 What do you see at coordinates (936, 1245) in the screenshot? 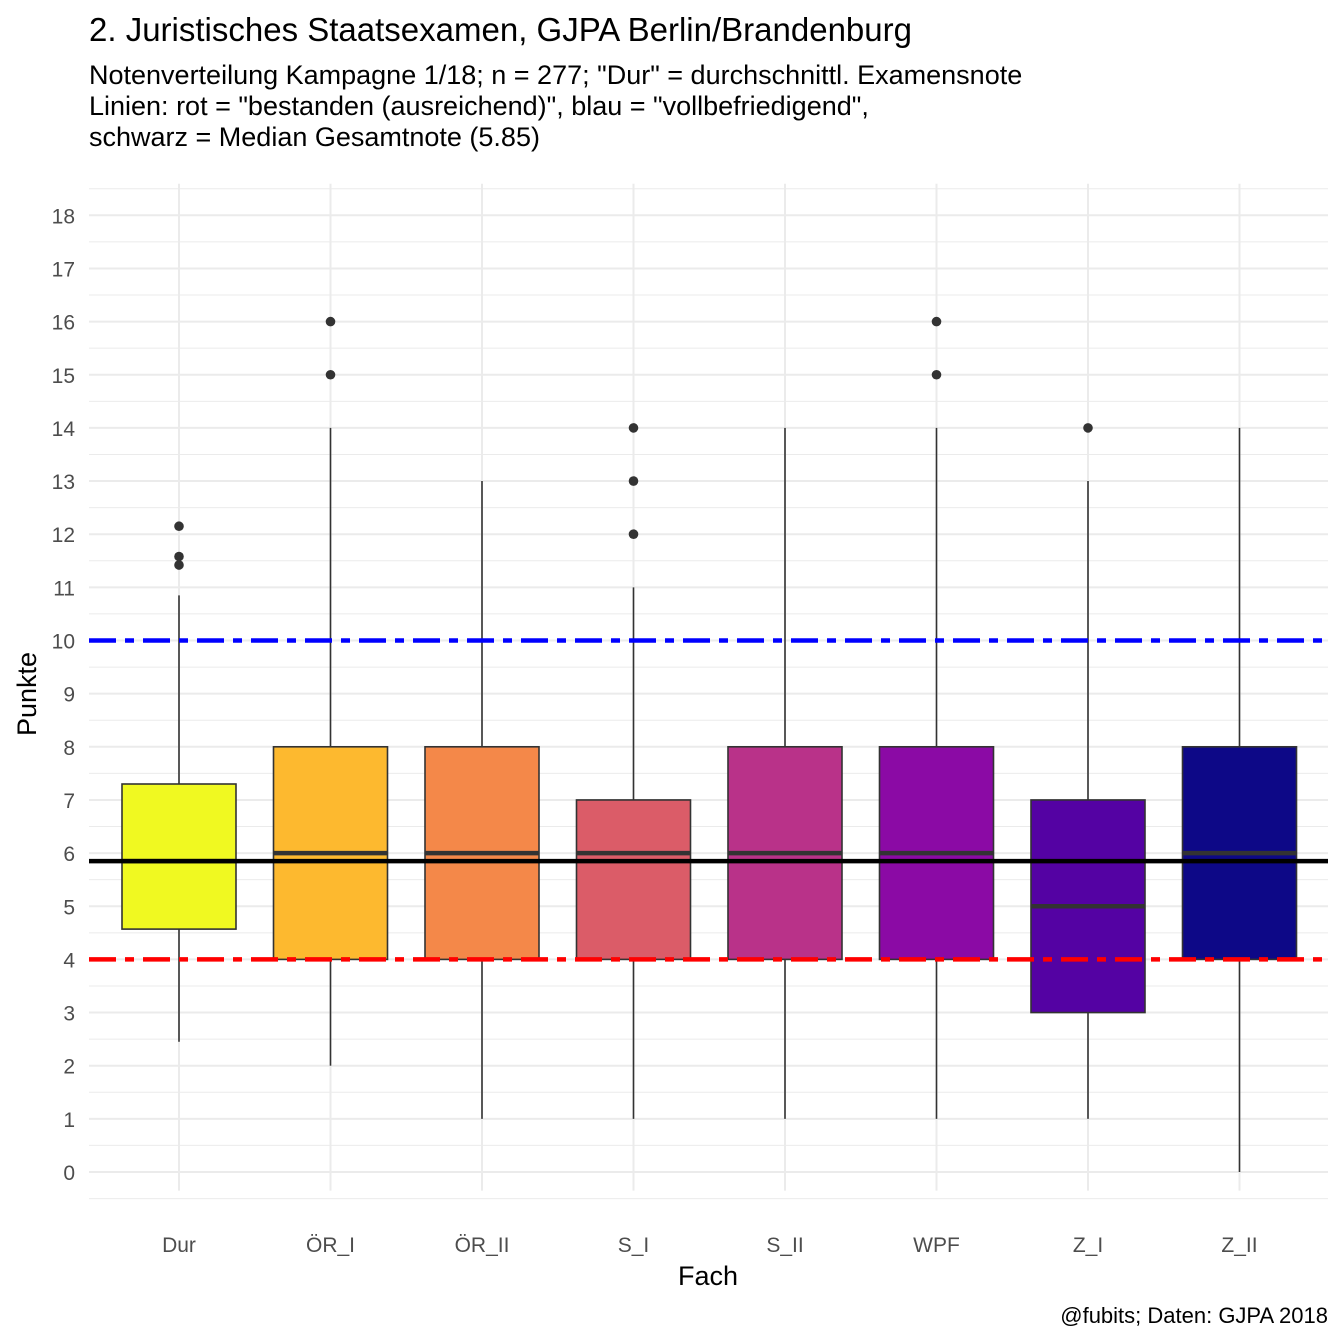
I see `x-tick-label: WPF` at bounding box center [936, 1245].